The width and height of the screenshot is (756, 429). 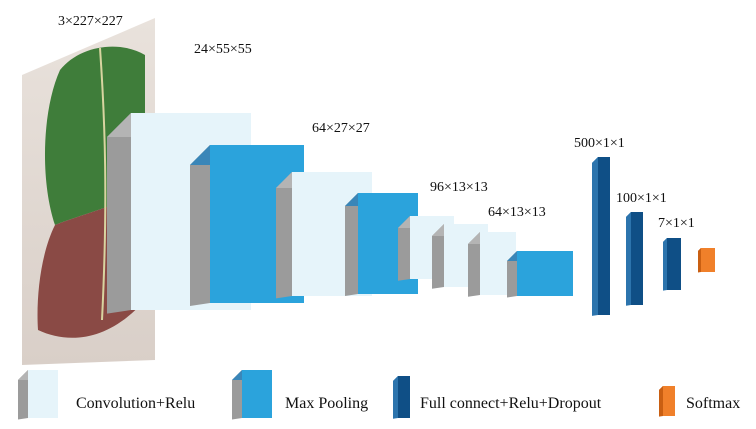 I want to click on layer-legend-fc-front, so click(x=404, y=397).